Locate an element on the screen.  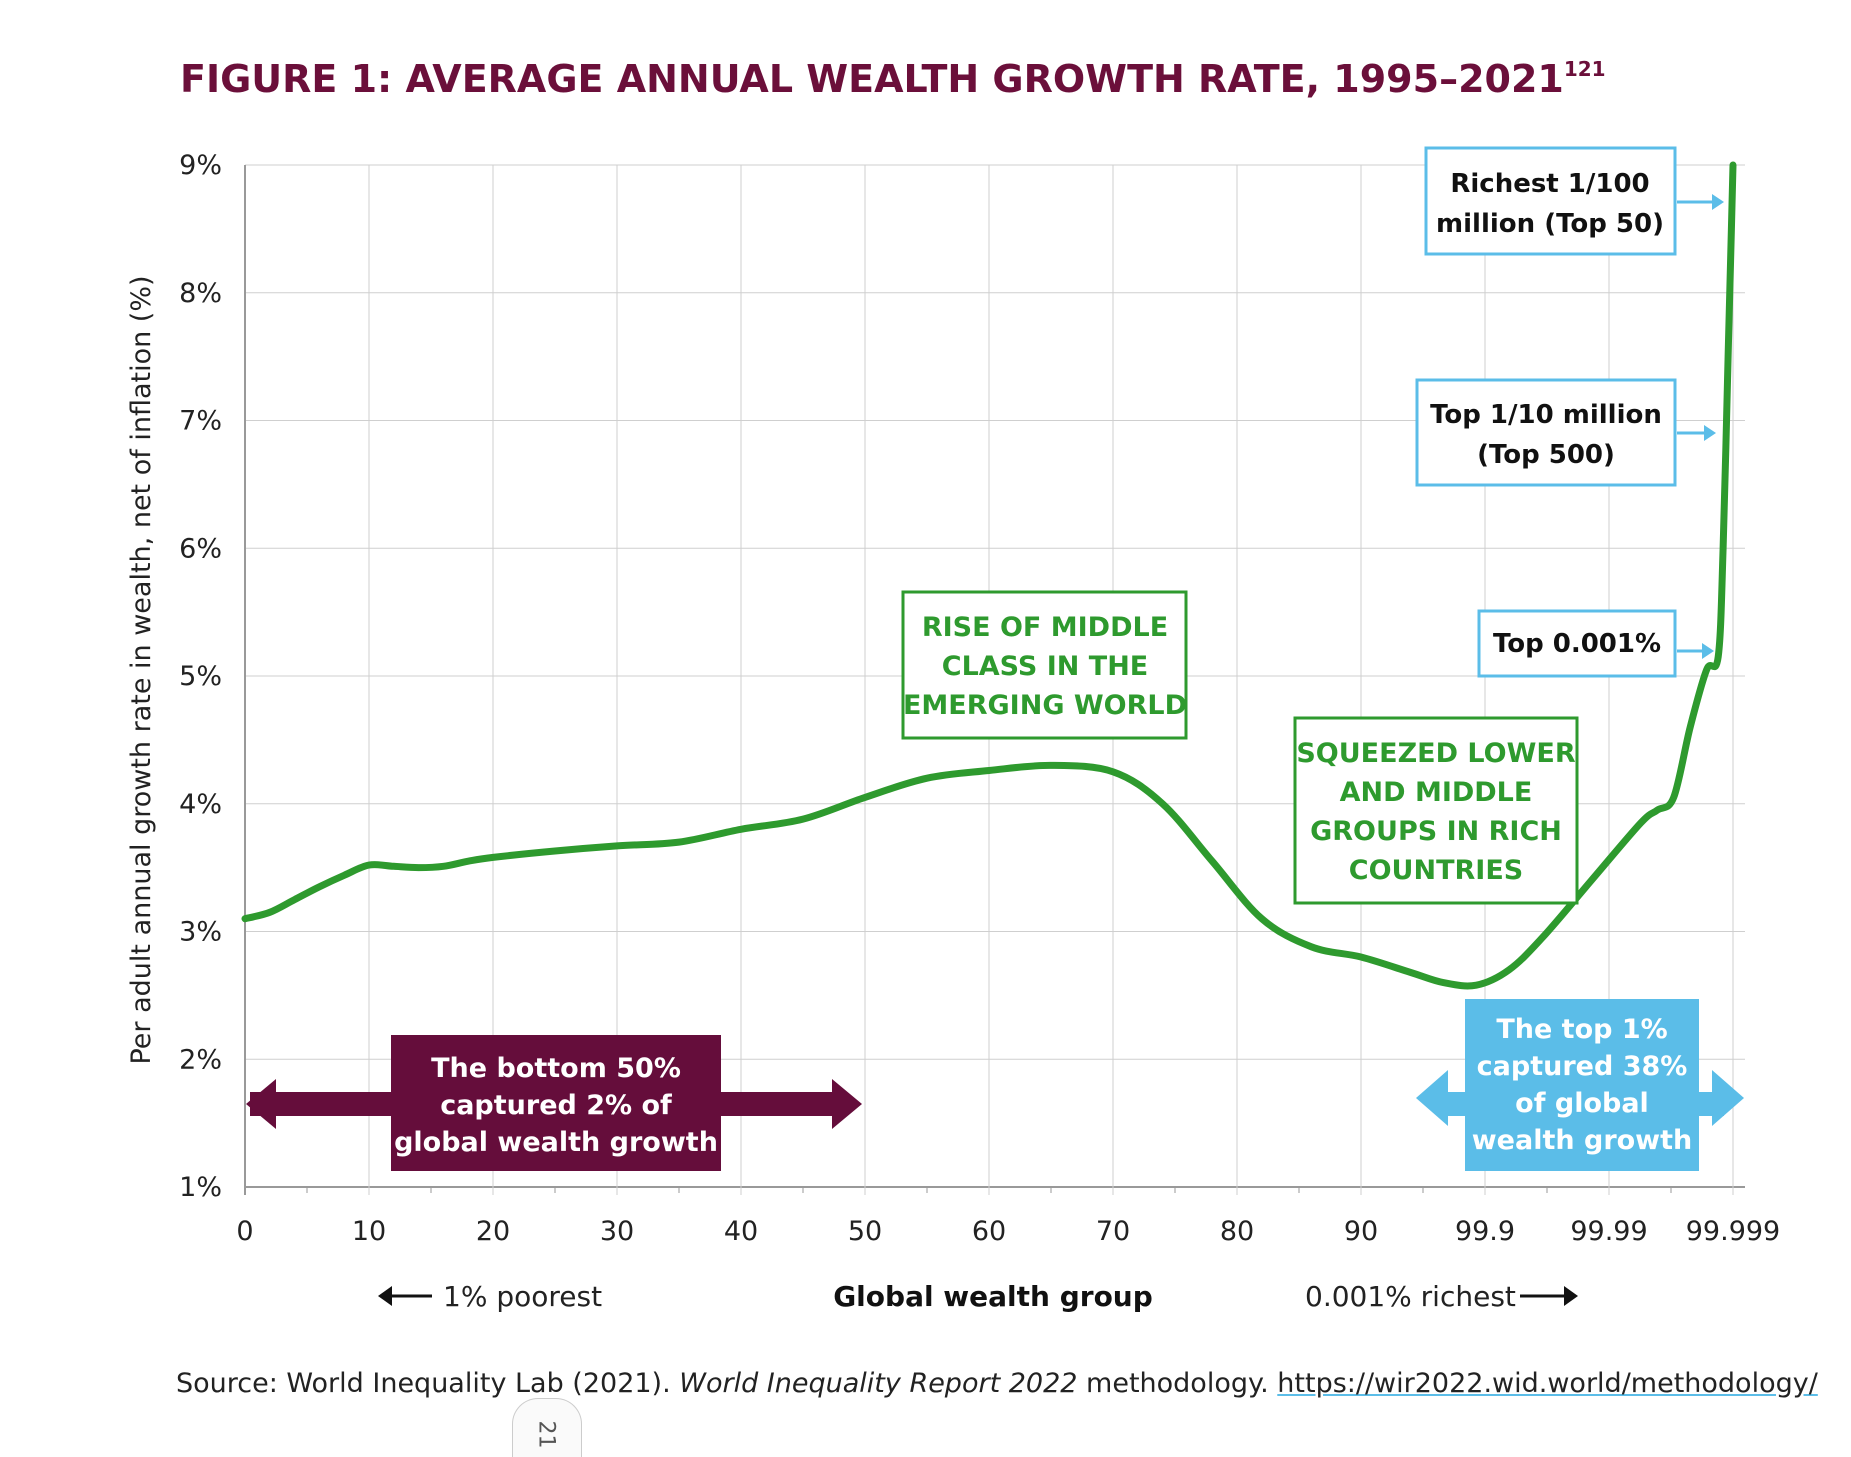
y-tick-label: 3% is located at coordinates (200, 932).